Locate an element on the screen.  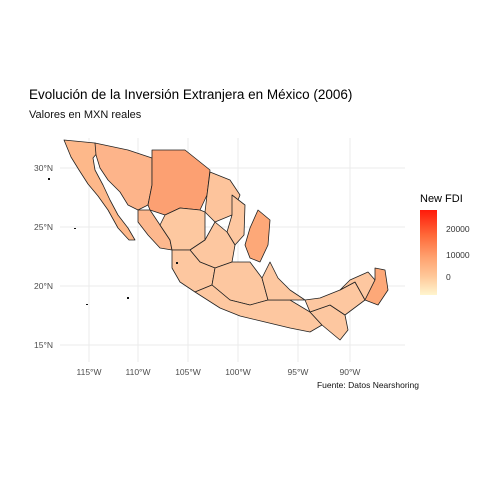
lon-label-95: 95°W is located at coordinates (298, 372).